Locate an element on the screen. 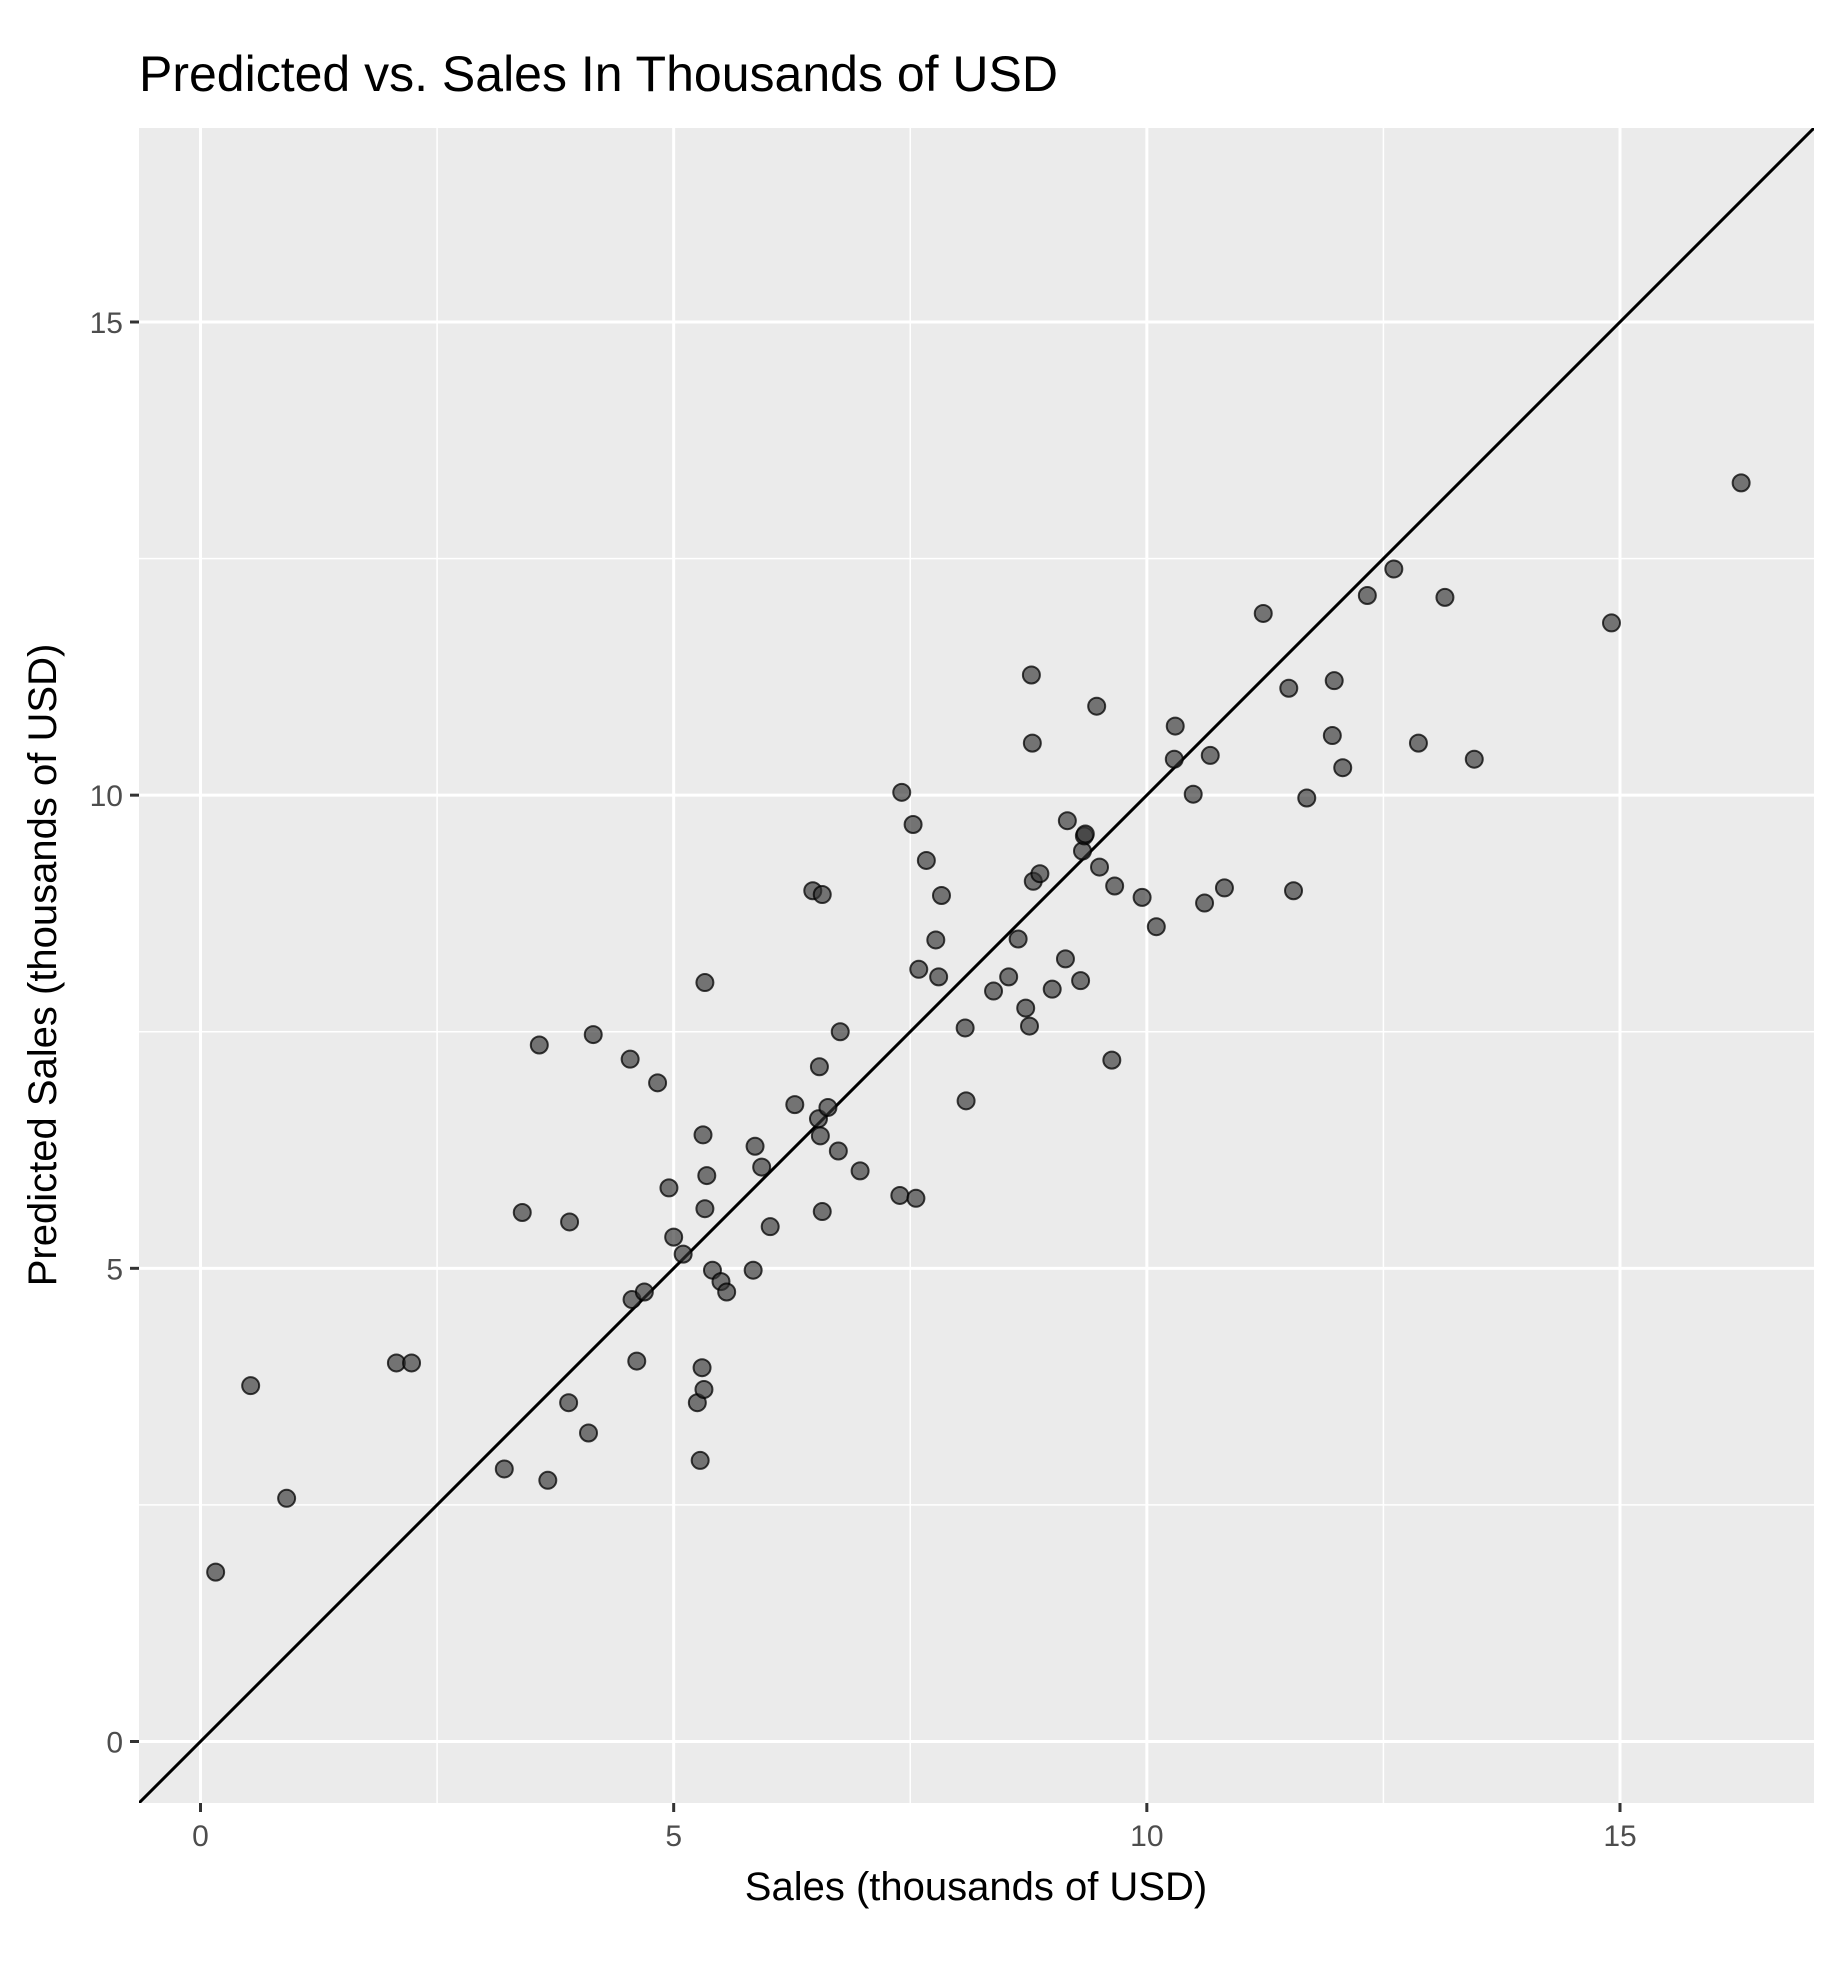 This screenshot has width=1841, height=1970. y-axis-title: Predicted Sales (thousands of USD) is located at coordinates (43, 965).